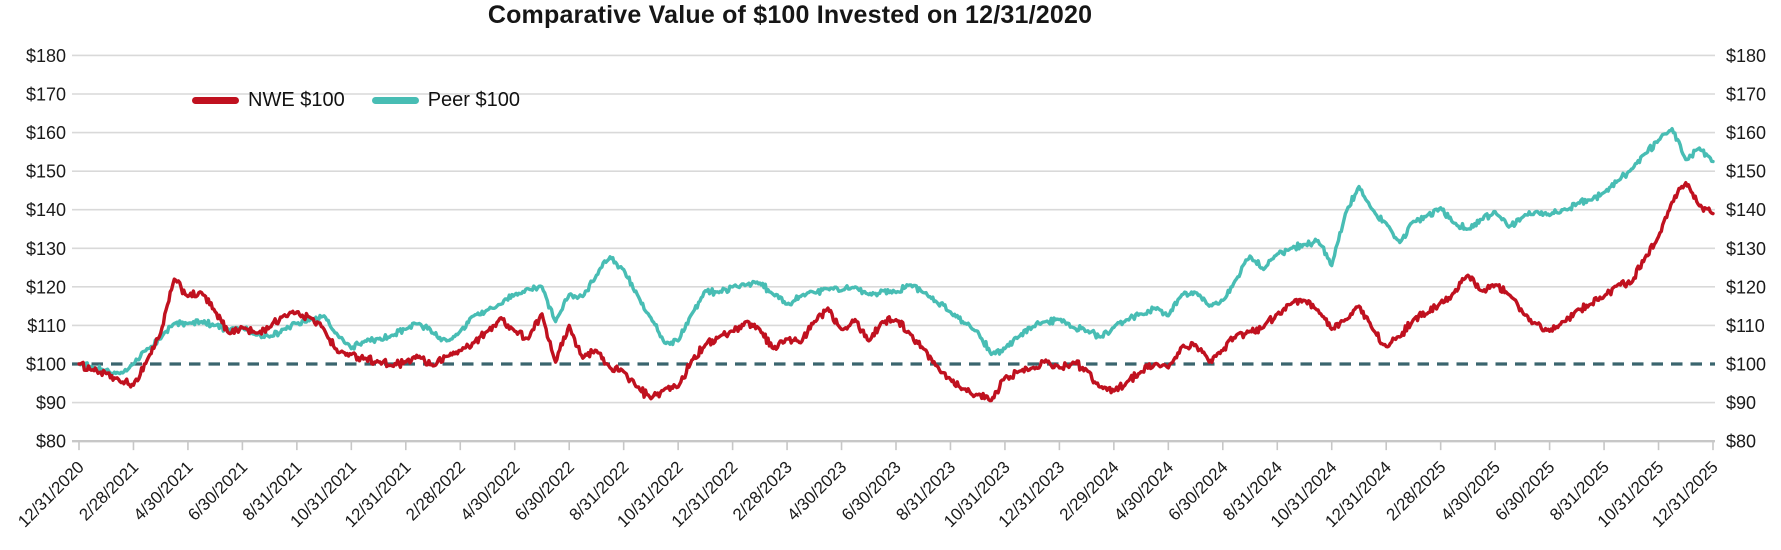 Image resolution: width=1781 pixels, height=550 pixels. What do you see at coordinates (1746, 249) in the screenshot?
I see `y-axis-label-right: $130` at bounding box center [1746, 249].